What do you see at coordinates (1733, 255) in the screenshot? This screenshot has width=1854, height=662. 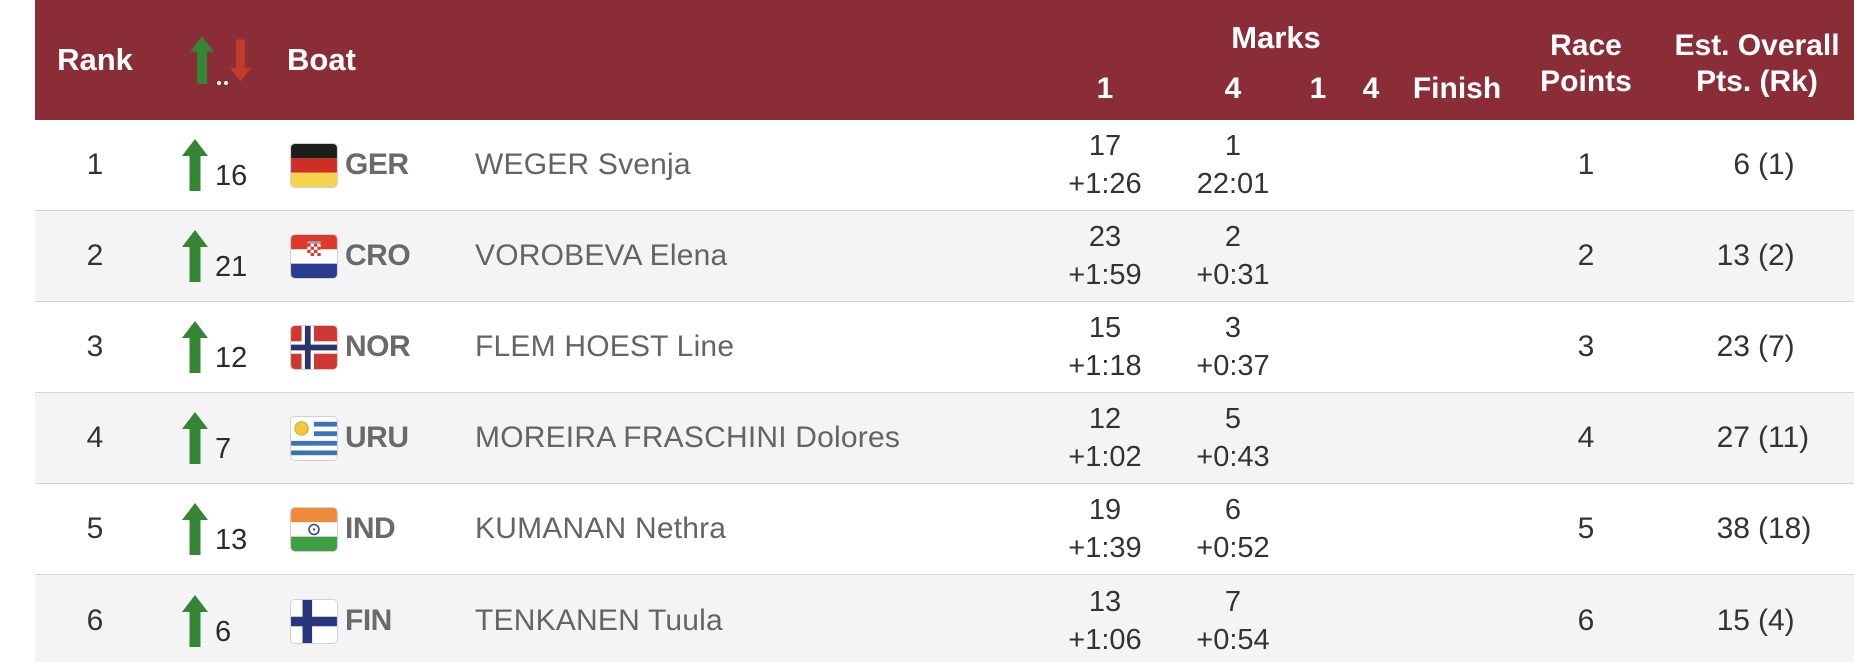 I see `overall-points-value: 13` at bounding box center [1733, 255].